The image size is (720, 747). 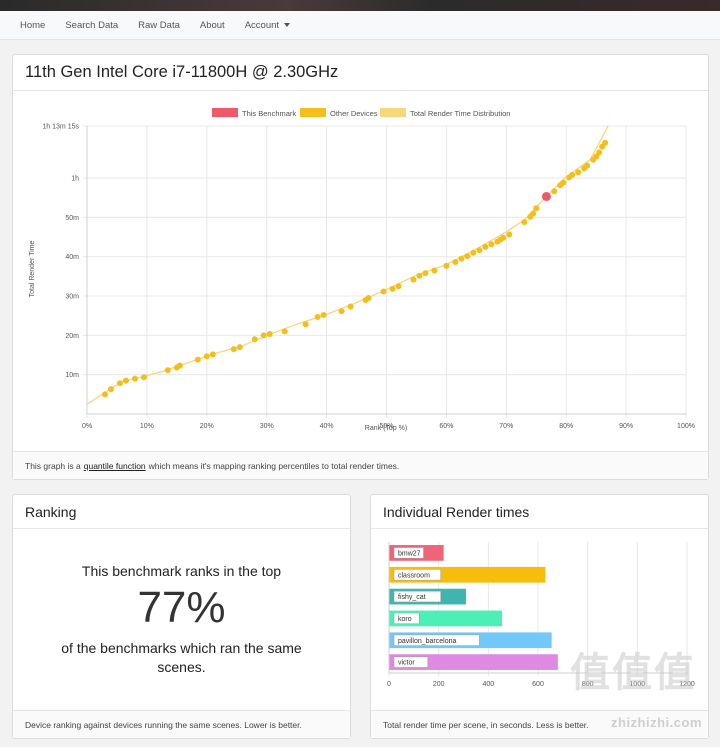 I want to click on x-tick-label: 0%, so click(x=87, y=426).